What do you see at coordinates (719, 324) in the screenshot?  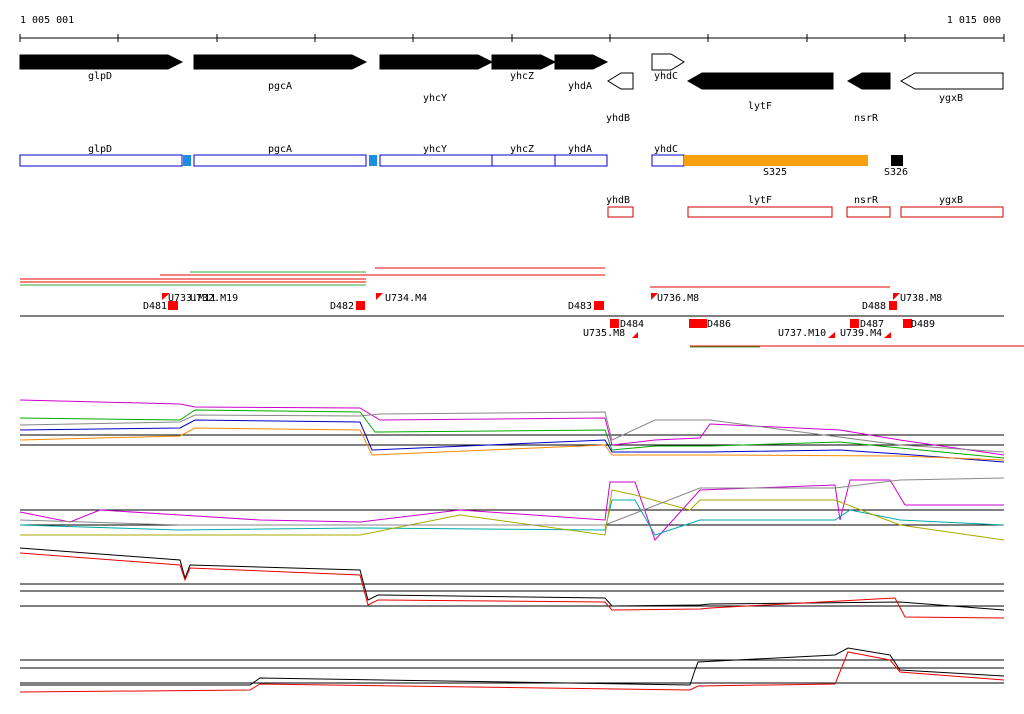 I see `feature-label: D486` at bounding box center [719, 324].